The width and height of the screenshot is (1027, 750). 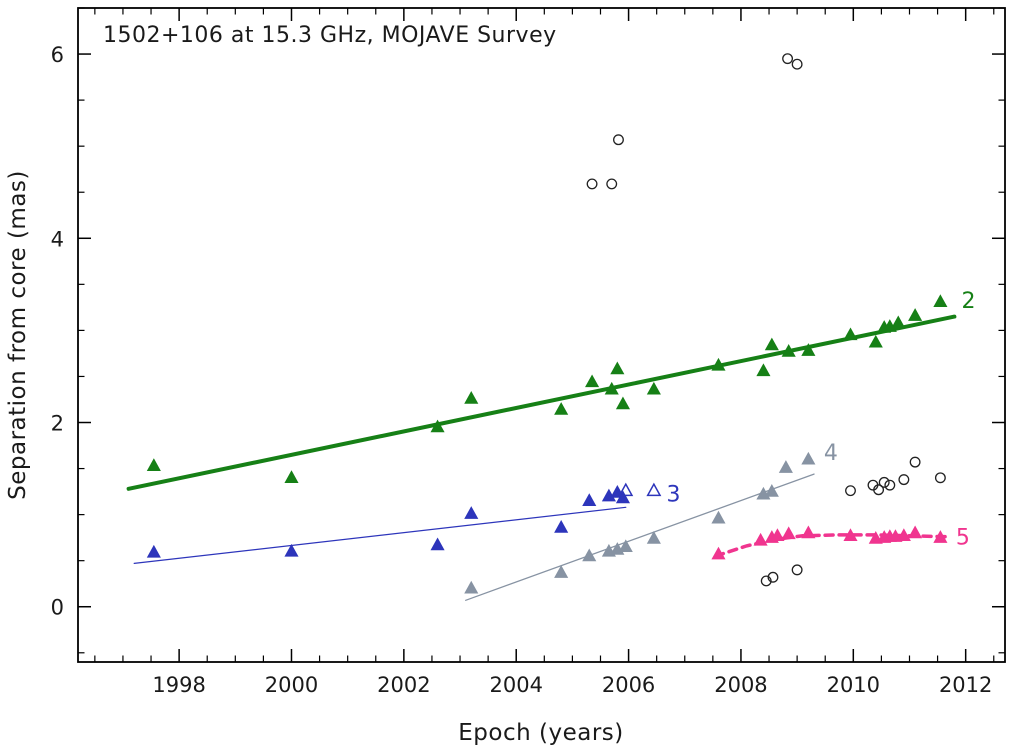 I want to click on series-component-5: 5, so click(x=840, y=542).